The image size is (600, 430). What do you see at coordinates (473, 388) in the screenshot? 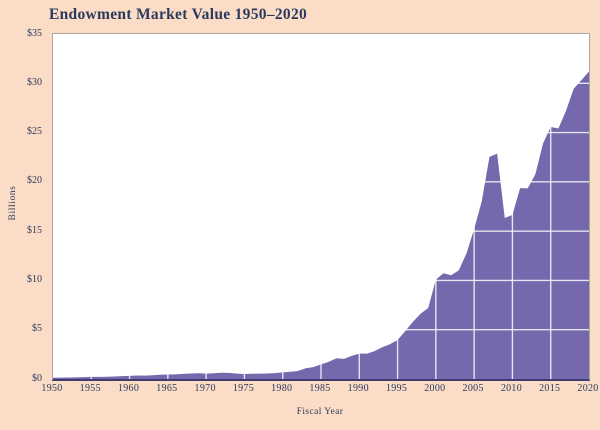
I see `x-tick-label: 2005` at bounding box center [473, 388].